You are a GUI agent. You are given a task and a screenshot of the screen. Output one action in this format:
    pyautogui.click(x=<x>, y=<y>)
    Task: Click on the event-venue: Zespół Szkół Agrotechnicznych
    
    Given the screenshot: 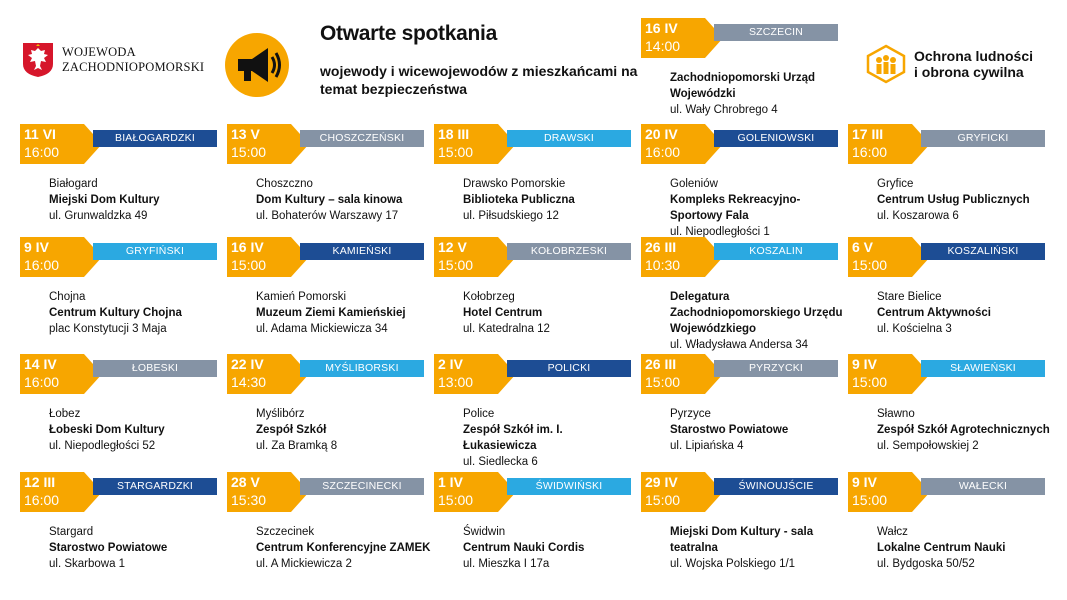 What is the action you would take?
    pyautogui.click(x=963, y=430)
    